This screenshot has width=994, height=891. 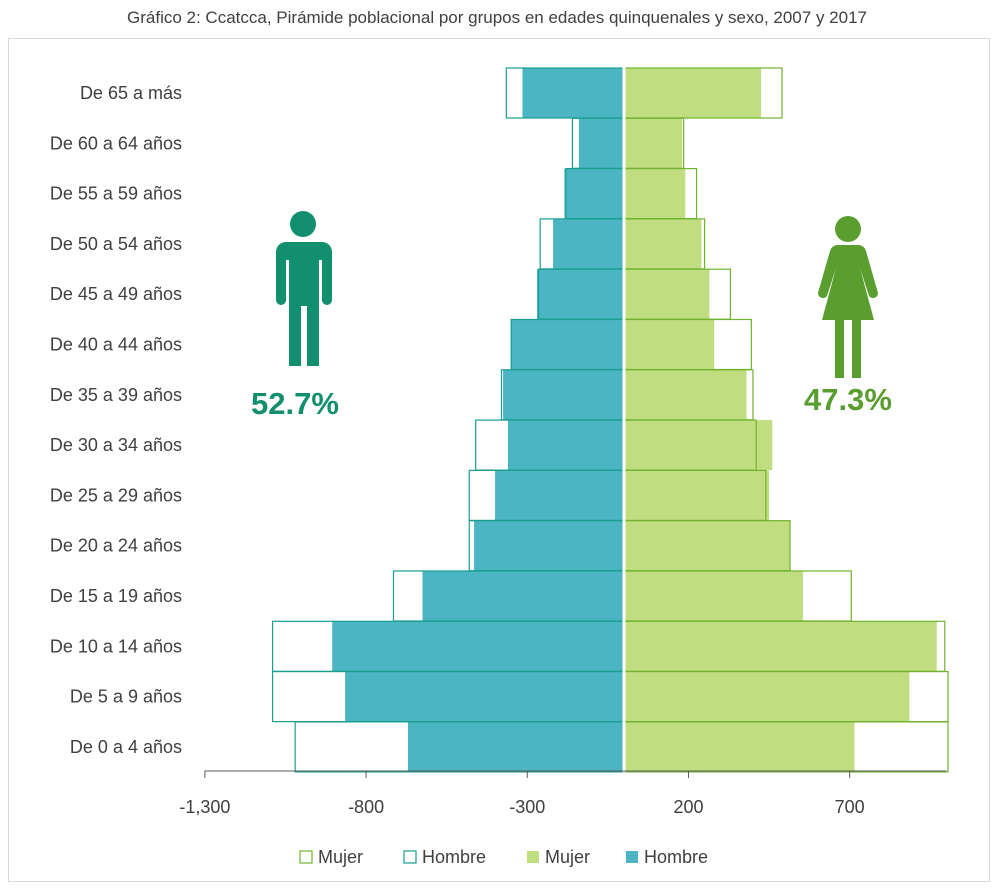 What do you see at coordinates (410, 857) in the screenshot?
I see `legend-swatch-hombre-2017` at bounding box center [410, 857].